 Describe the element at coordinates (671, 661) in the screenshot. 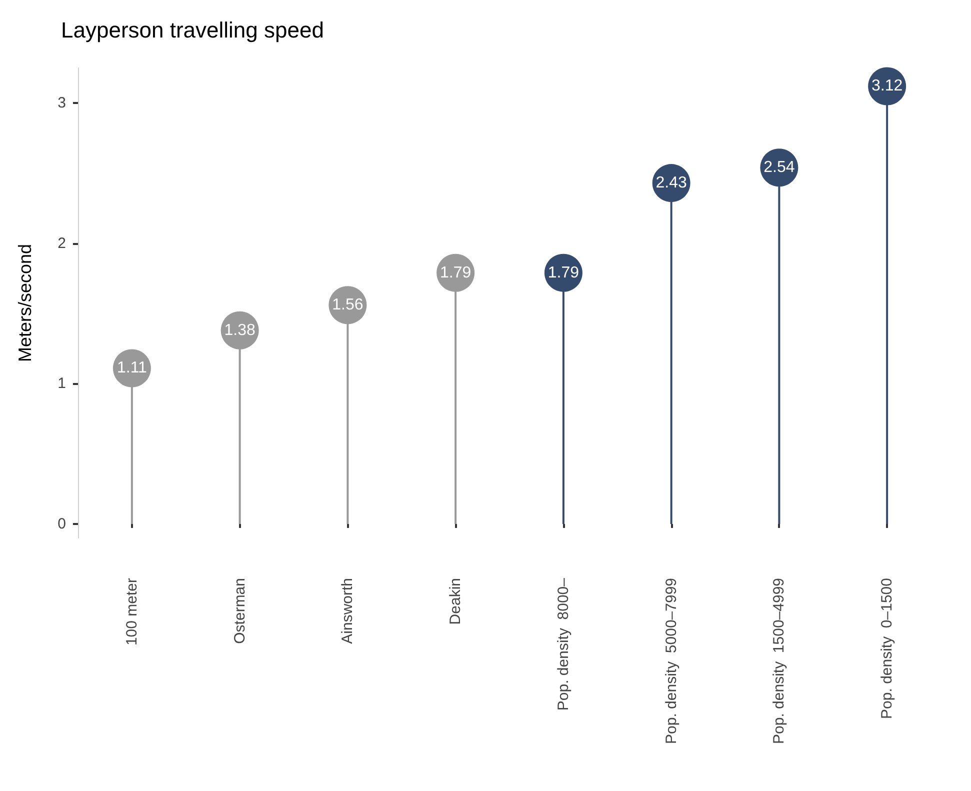

I see `x-tick-label: Pop. density 5000–7999` at that location.